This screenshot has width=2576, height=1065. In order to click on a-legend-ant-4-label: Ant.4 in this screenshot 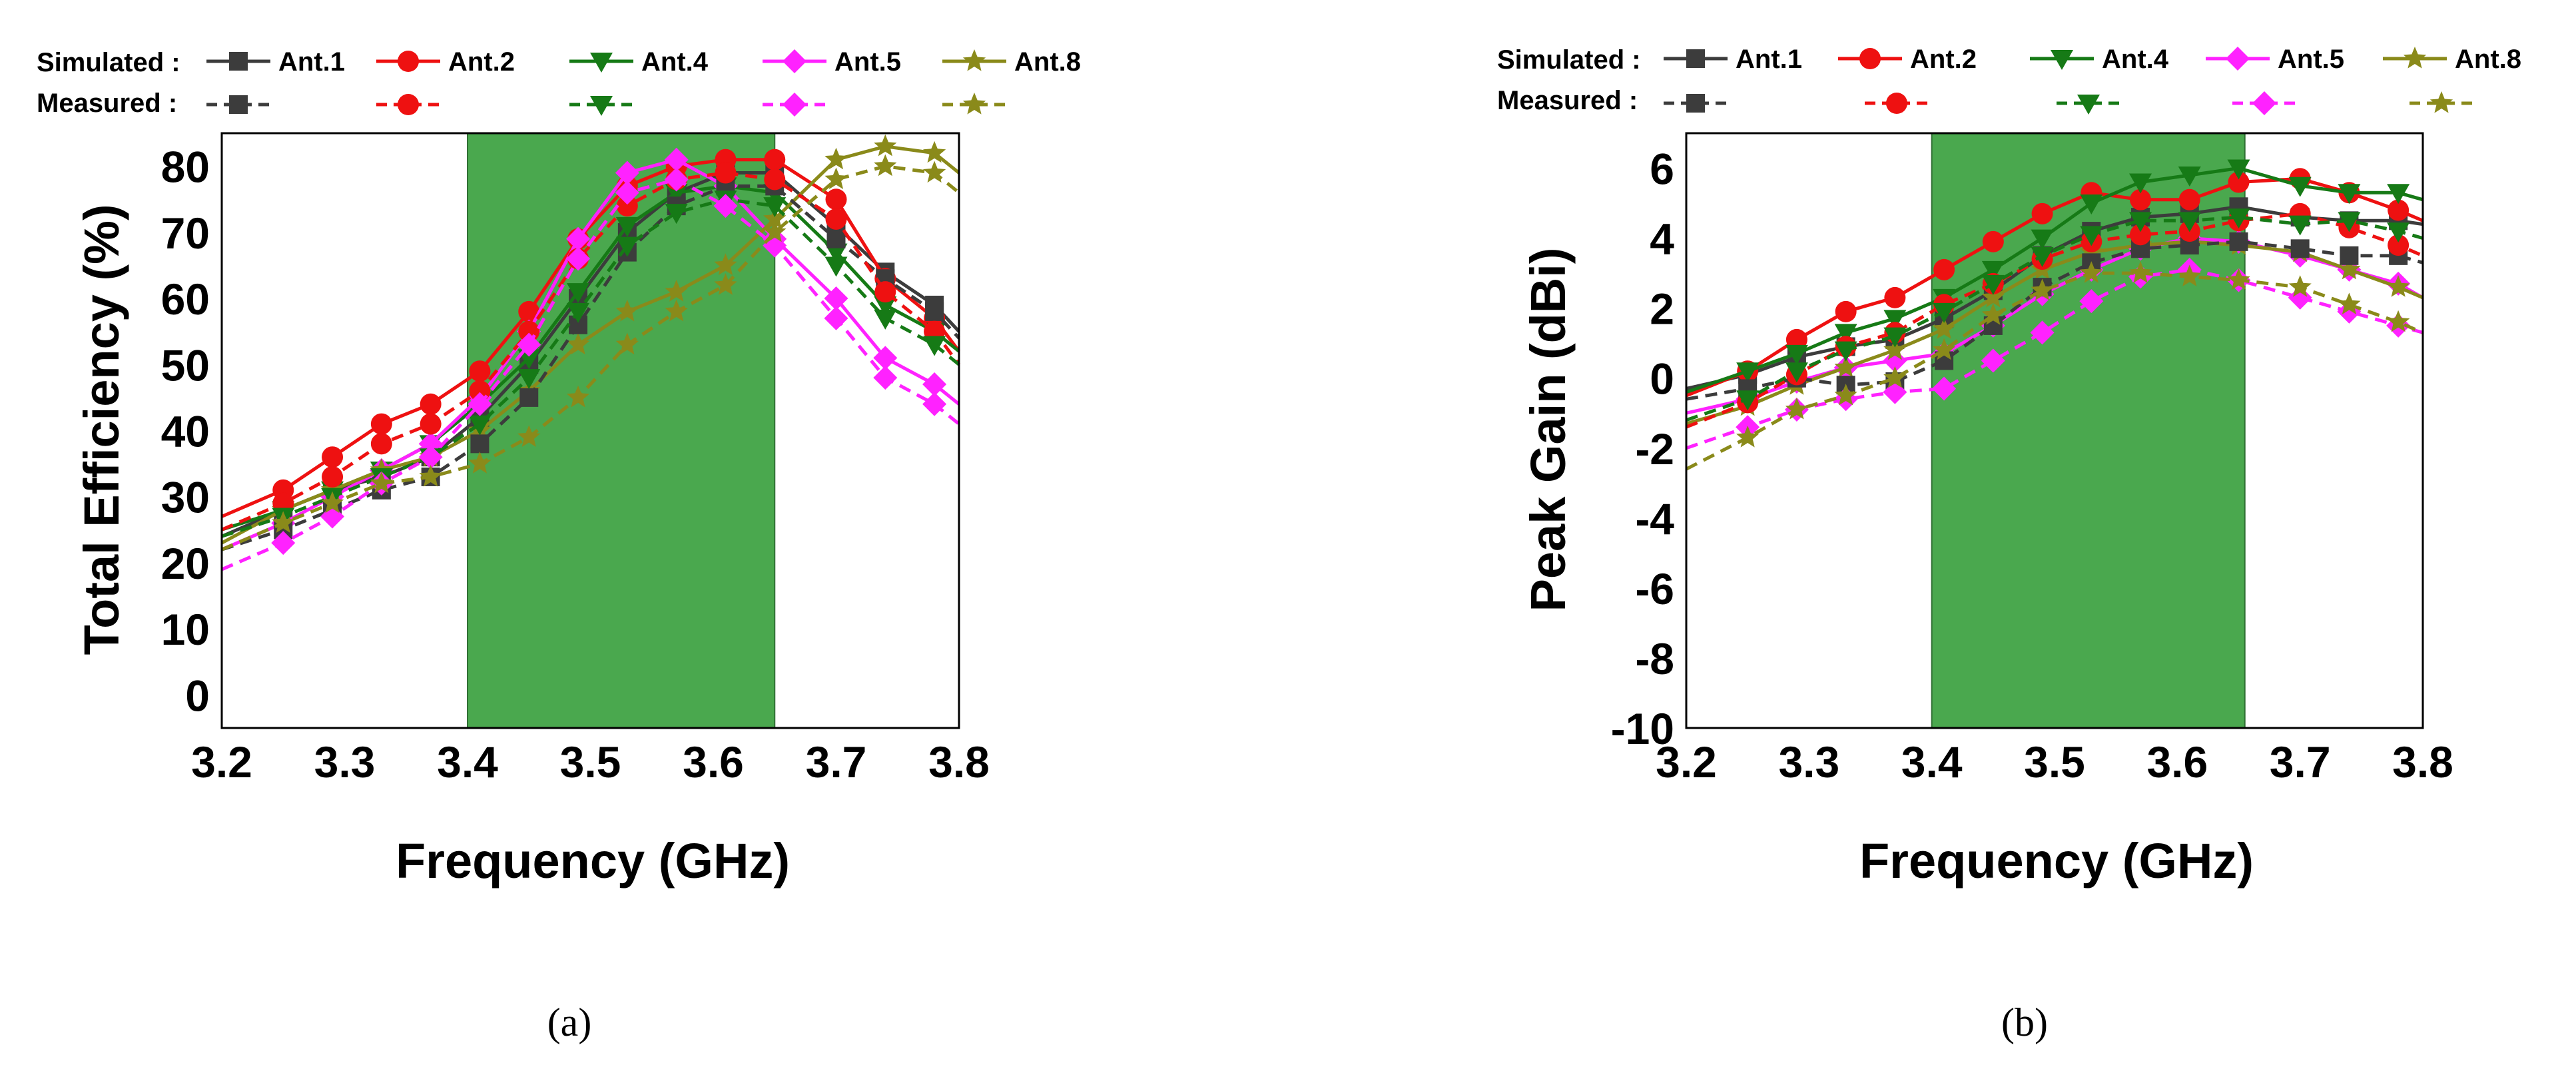, I will do `click(675, 62)`.